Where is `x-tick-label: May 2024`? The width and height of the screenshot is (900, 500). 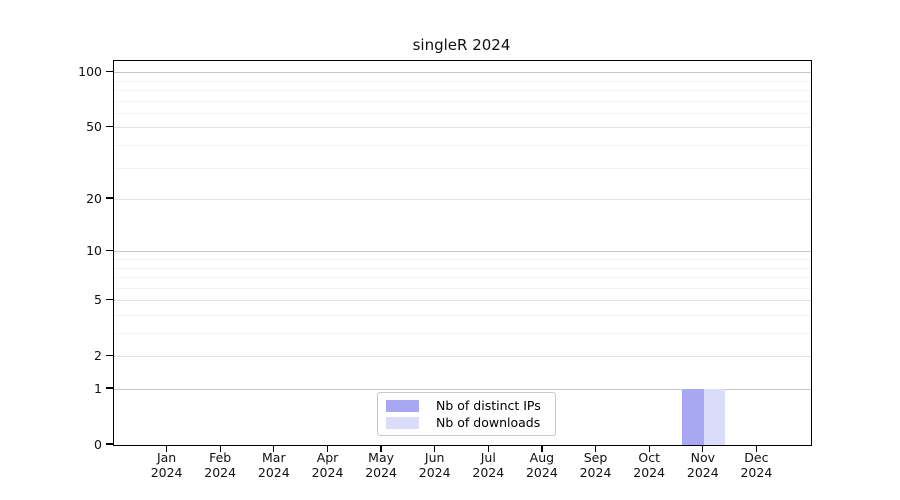
x-tick-label: May 2024 is located at coordinates (381, 465).